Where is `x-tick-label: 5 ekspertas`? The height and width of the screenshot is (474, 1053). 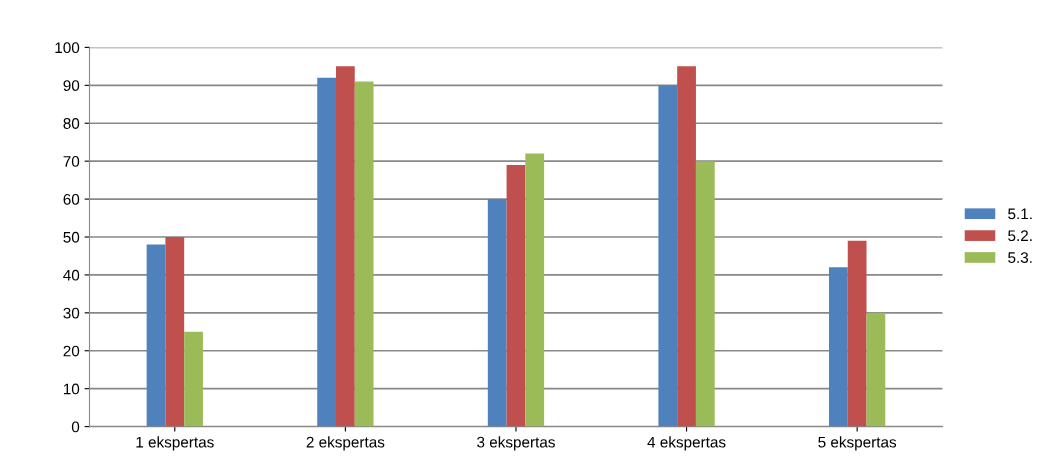 x-tick-label: 5 ekspertas is located at coordinates (857, 443).